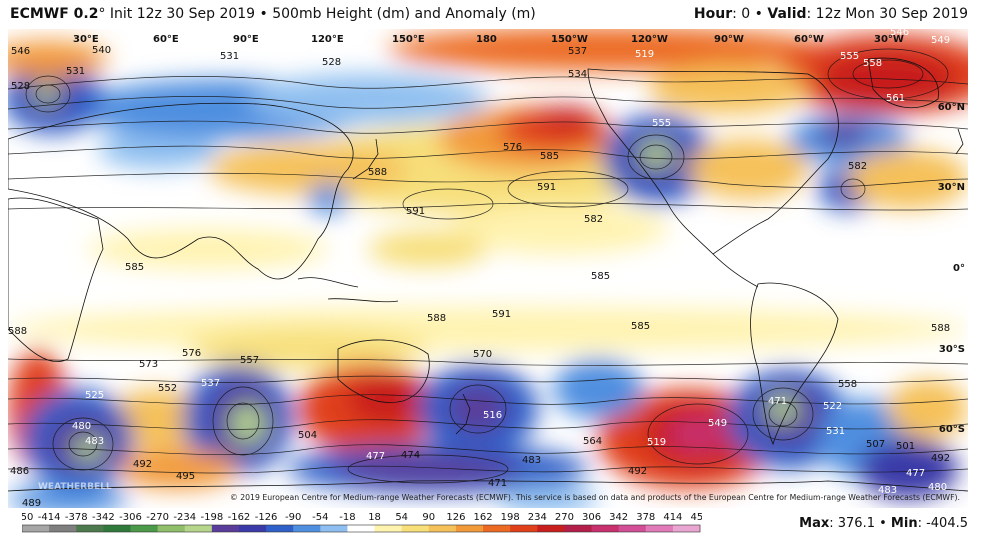  Describe the element at coordinates (618, 517) in the screenshot. I see `colorbar-tick-label: 342` at that location.